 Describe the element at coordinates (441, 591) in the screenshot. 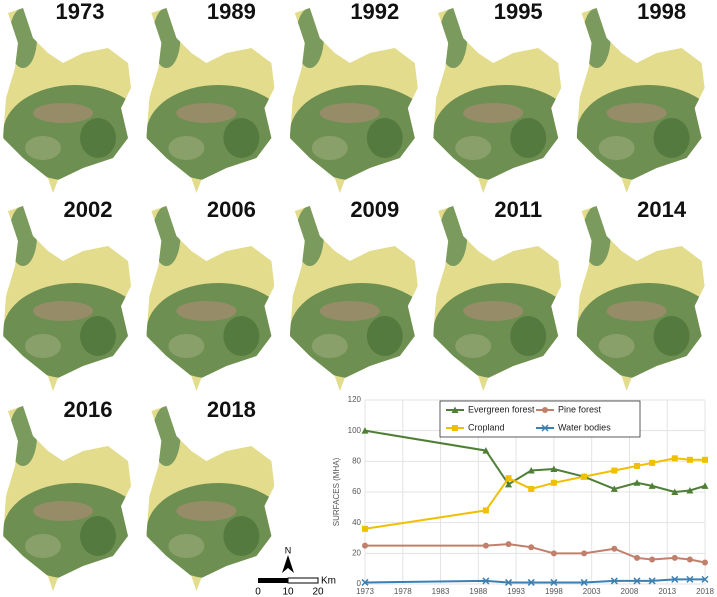

I see `x-tick-label: 1983` at that location.